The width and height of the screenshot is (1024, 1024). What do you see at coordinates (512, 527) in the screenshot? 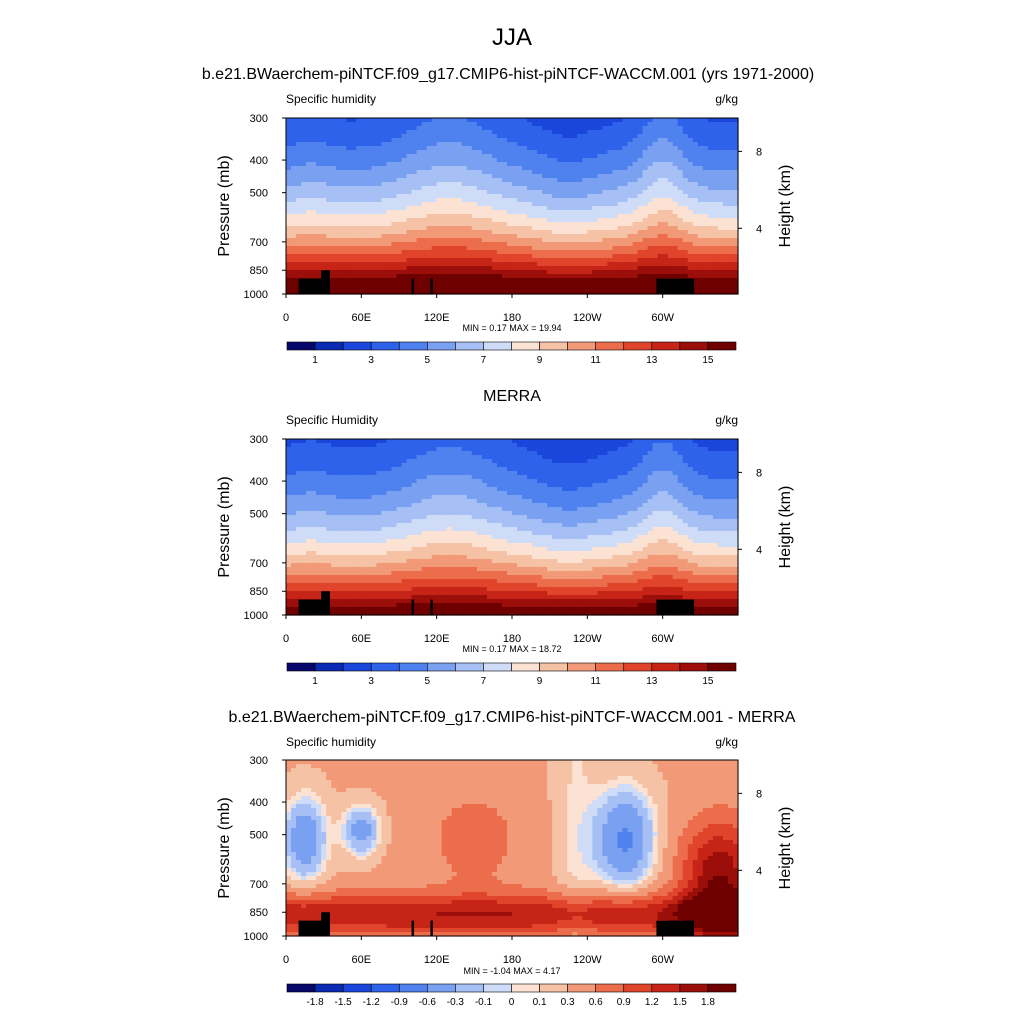
I see `field-cells` at bounding box center [512, 527].